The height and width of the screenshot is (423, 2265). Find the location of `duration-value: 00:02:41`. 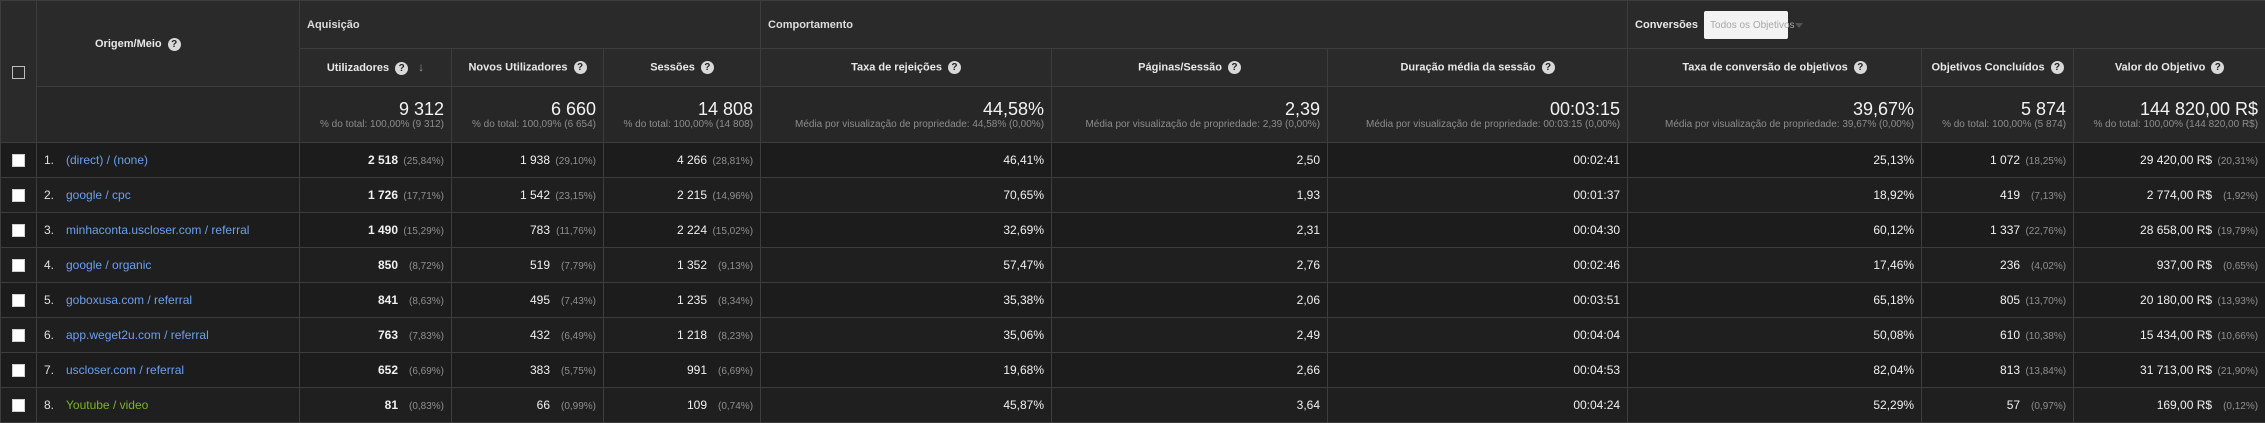

duration-value: 00:02:41 is located at coordinates (1596, 160).